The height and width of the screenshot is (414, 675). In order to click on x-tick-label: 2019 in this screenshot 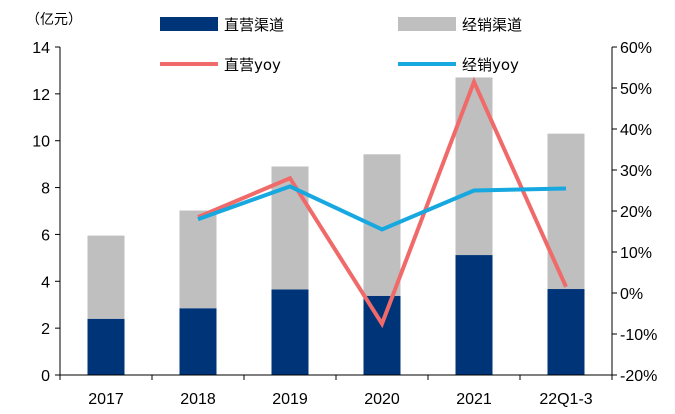, I will do `click(290, 399)`.